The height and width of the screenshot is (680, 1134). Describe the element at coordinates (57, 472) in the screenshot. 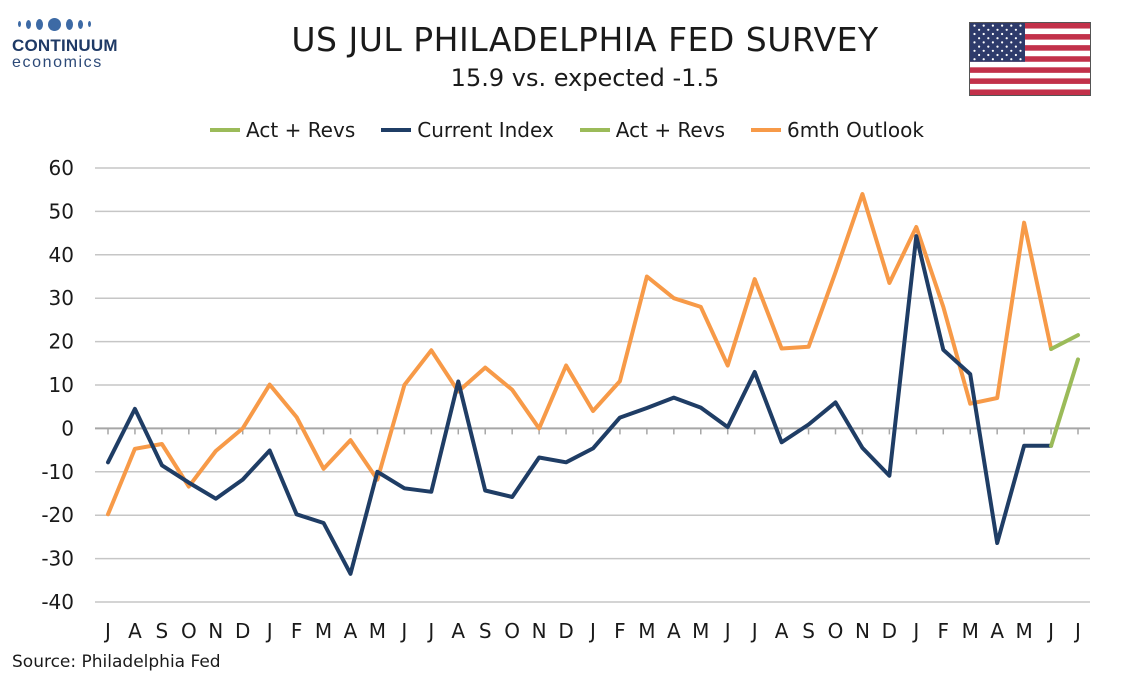

I see `y-tick-label: -10` at that location.